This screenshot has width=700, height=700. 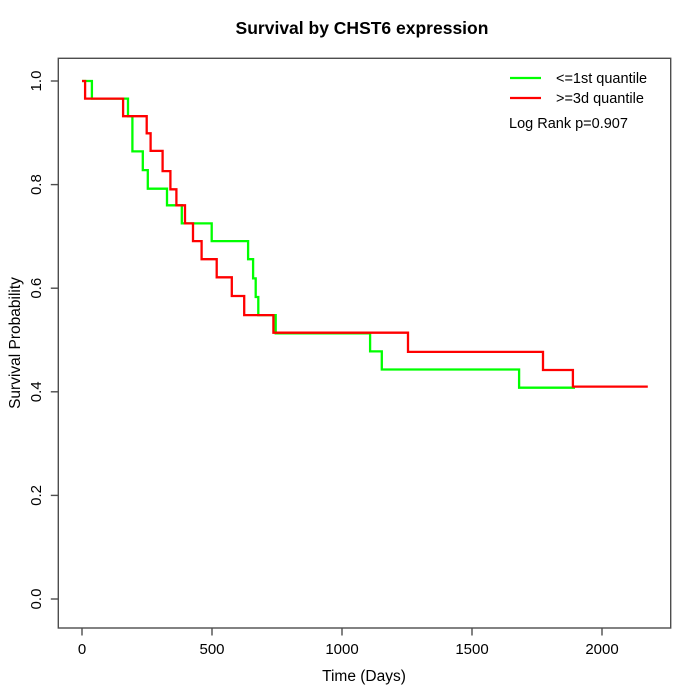 I want to click on y-axis-ticks: 0.0 0.2 0.4 0.6 0.8 1.0, so click(x=43, y=340).